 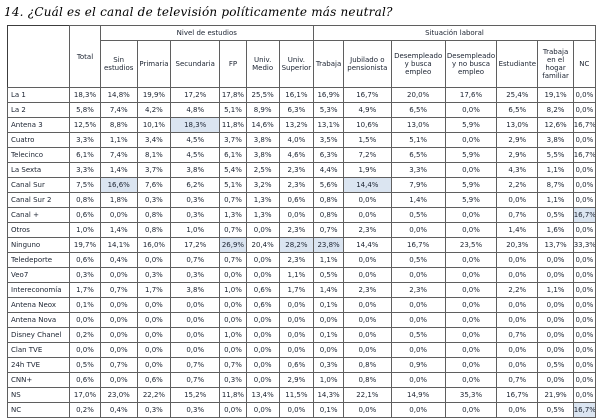 What do you see at coordinates (207, 33) in the screenshot?
I see `group-header-education: Nivel de estudios` at bounding box center [207, 33].